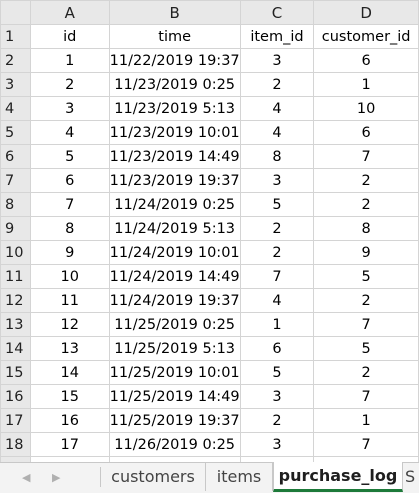 The width and height of the screenshot is (419, 493). What do you see at coordinates (174, 252) in the screenshot?
I see `cell: 11/24/2019 10:01` at bounding box center [174, 252].